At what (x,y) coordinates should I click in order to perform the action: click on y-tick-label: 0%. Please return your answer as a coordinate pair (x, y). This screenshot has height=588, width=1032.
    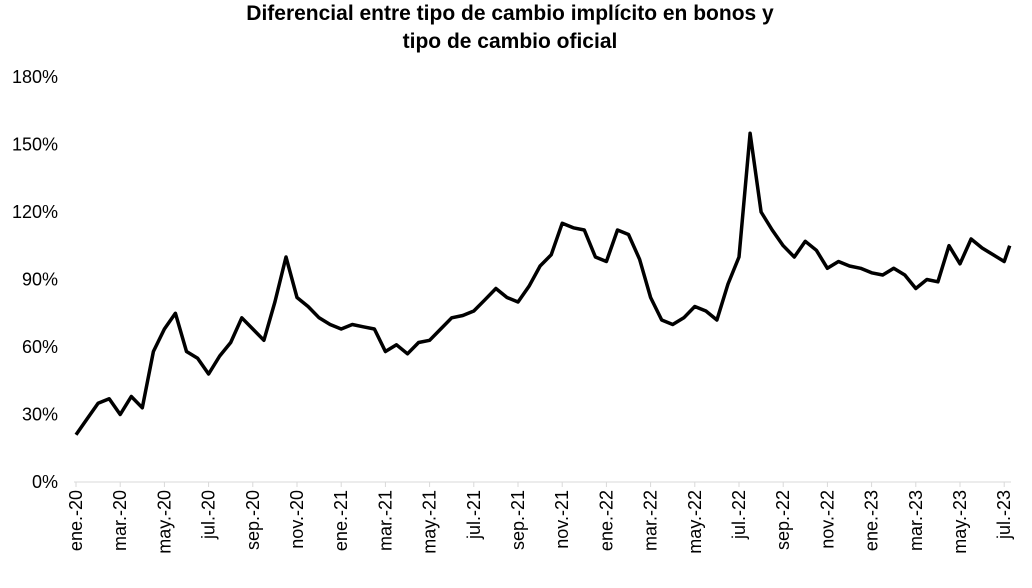
    Looking at the image, I should click on (45, 482).